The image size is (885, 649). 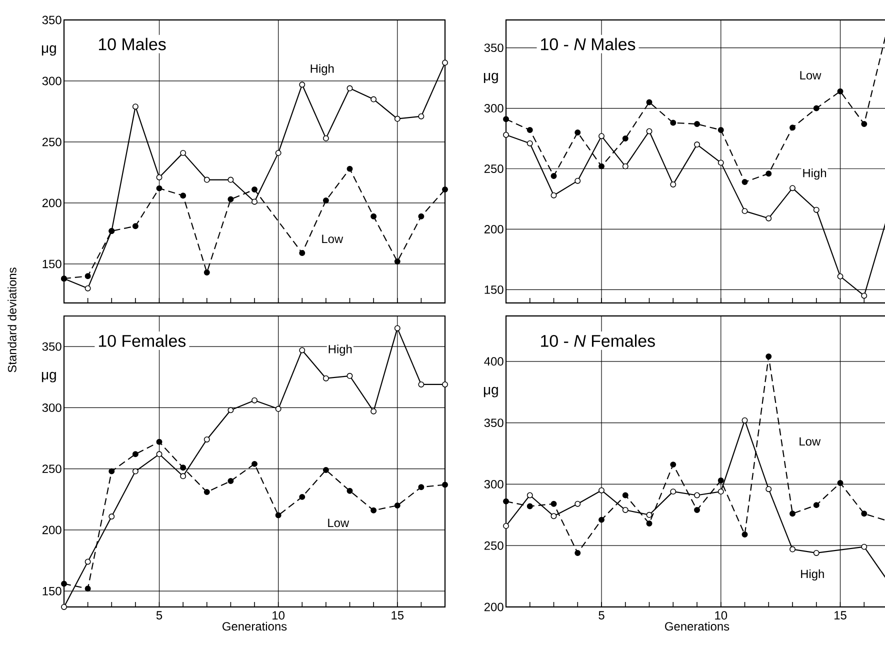 What do you see at coordinates (142, 340) in the screenshot?
I see `text: 10 Females` at bounding box center [142, 340].